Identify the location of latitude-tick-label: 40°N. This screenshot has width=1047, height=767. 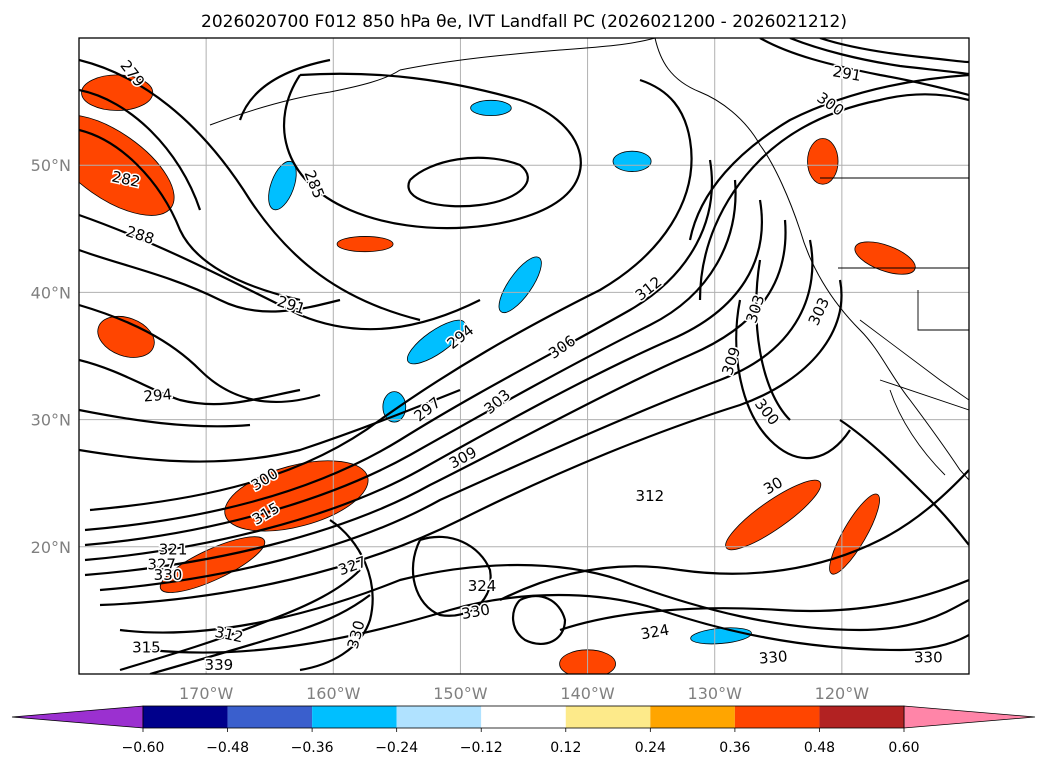
(51, 292).